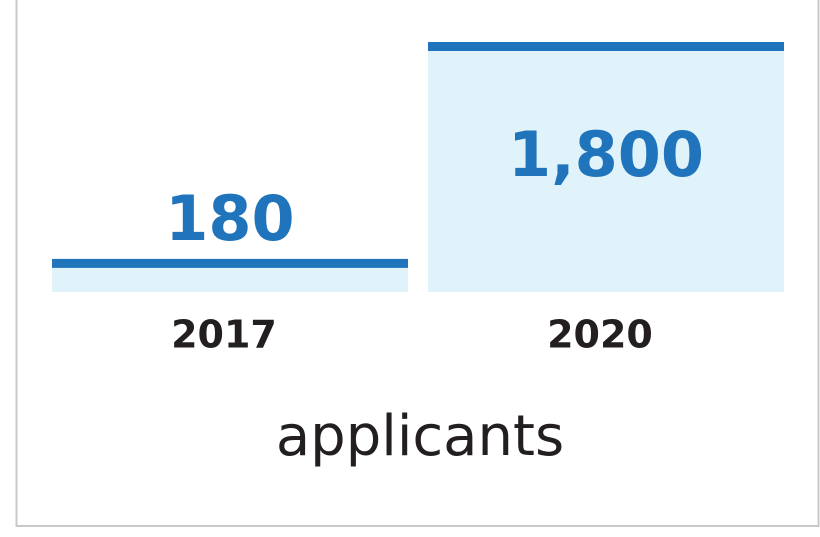  I want to click on value-label: 180, so click(229, 218).